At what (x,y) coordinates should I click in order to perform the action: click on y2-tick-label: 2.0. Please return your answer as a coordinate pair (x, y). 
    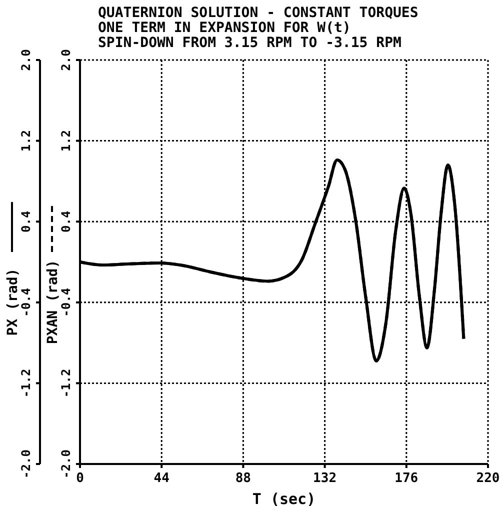
    Looking at the image, I should click on (66, 60).